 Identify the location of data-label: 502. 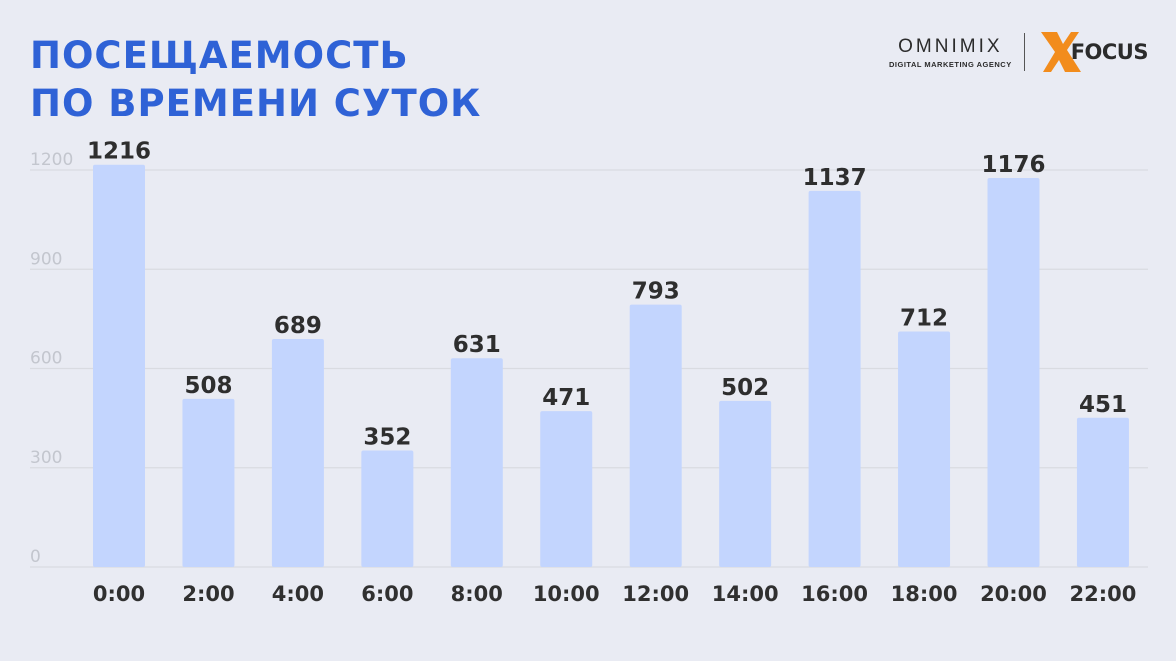
(745, 388).